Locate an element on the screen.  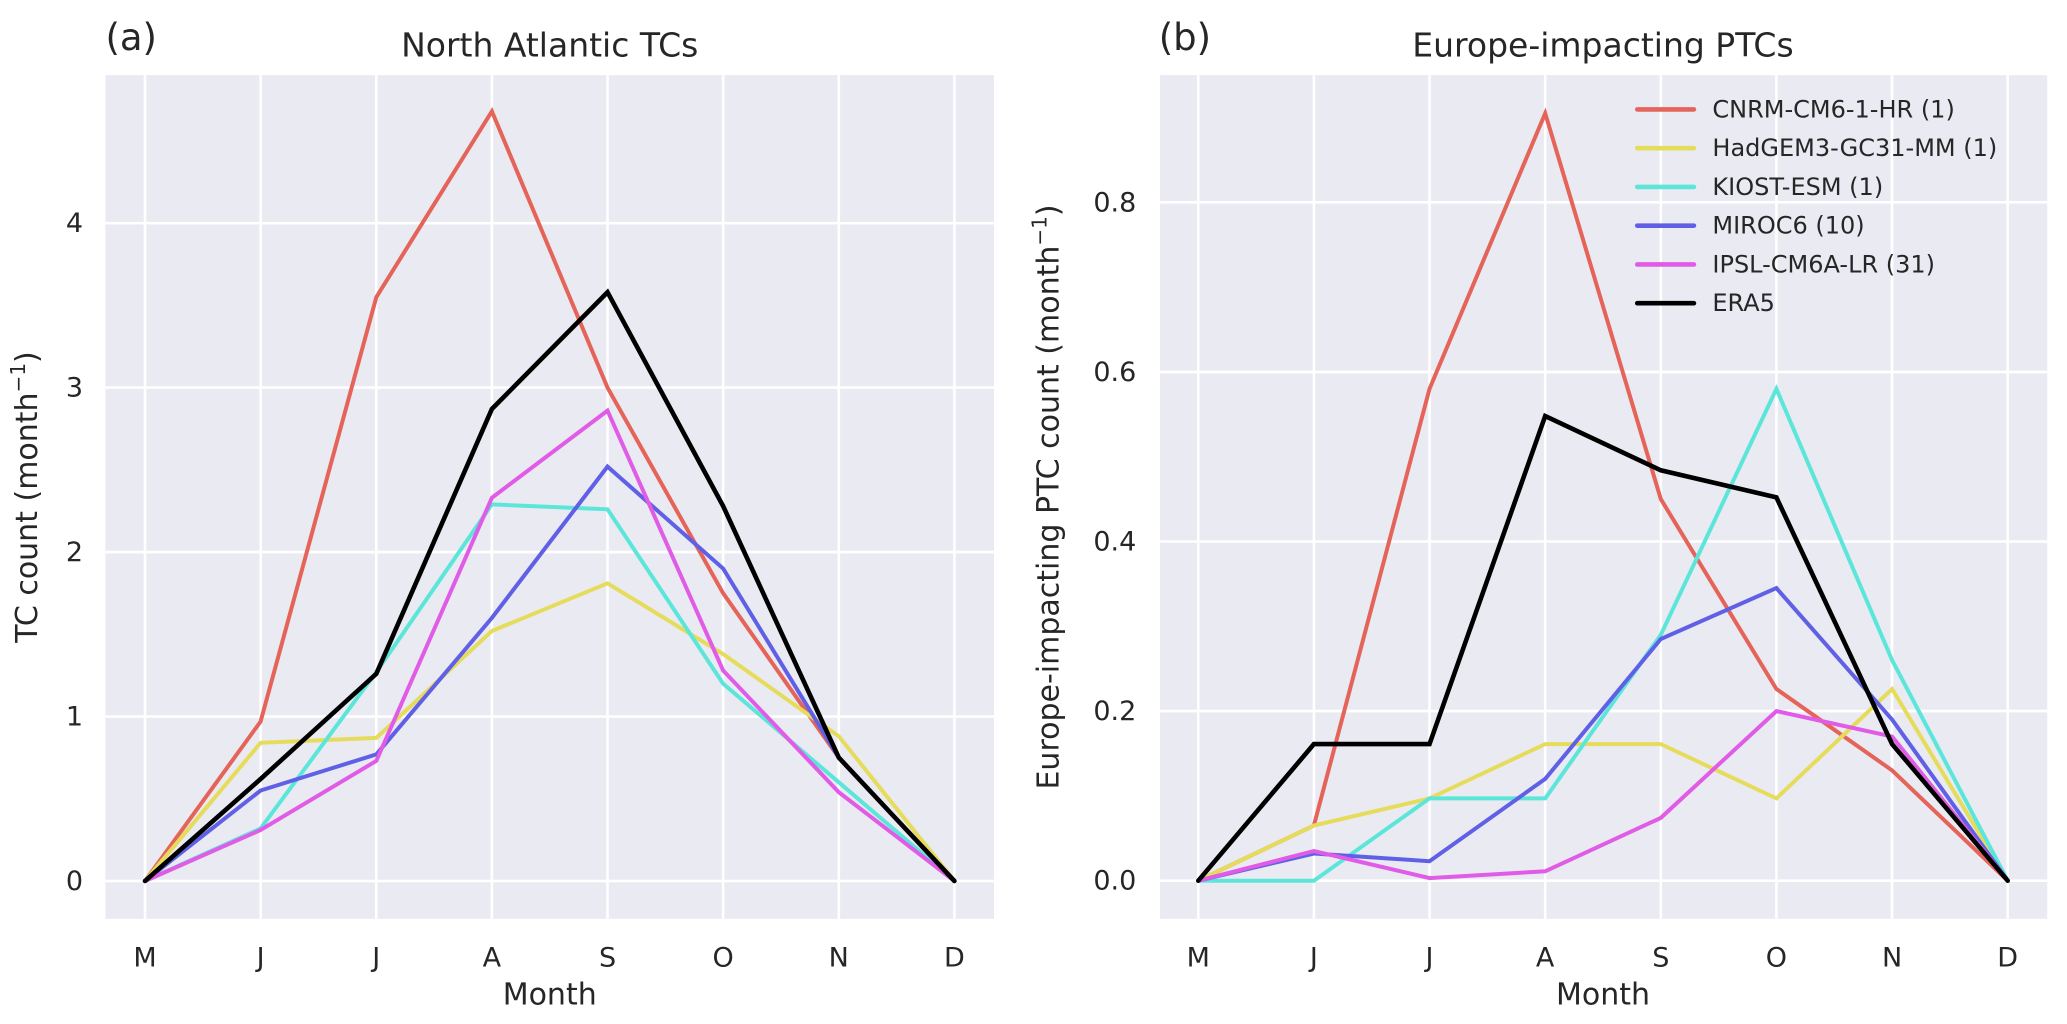
panel-label: (b) is located at coordinates (1185, 37).